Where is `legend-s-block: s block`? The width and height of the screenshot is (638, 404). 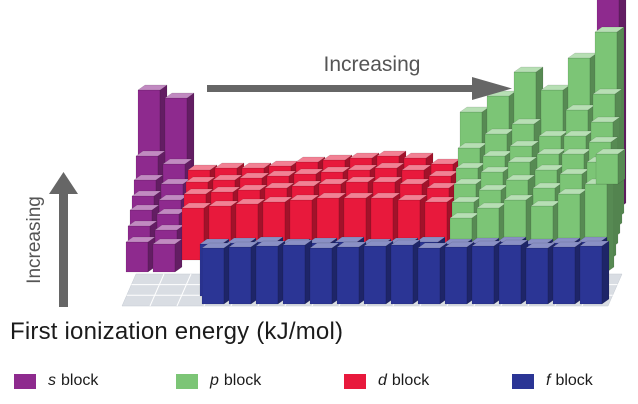 legend-s-block: s block is located at coordinates (56, 381).